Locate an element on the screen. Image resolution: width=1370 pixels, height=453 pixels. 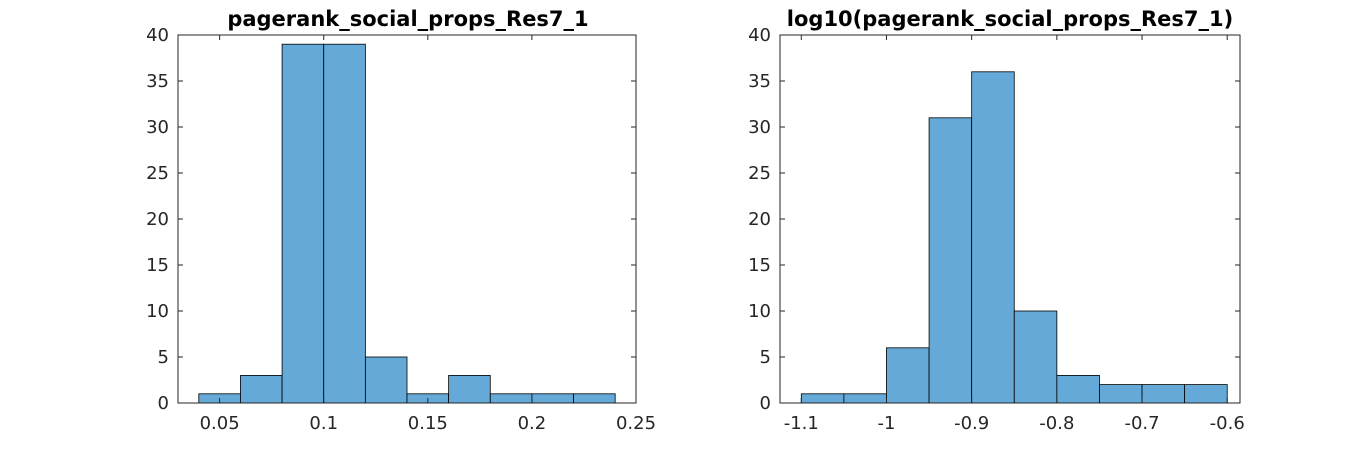
x-tick-label: -0.6 is located at coordinates (1227, 423).